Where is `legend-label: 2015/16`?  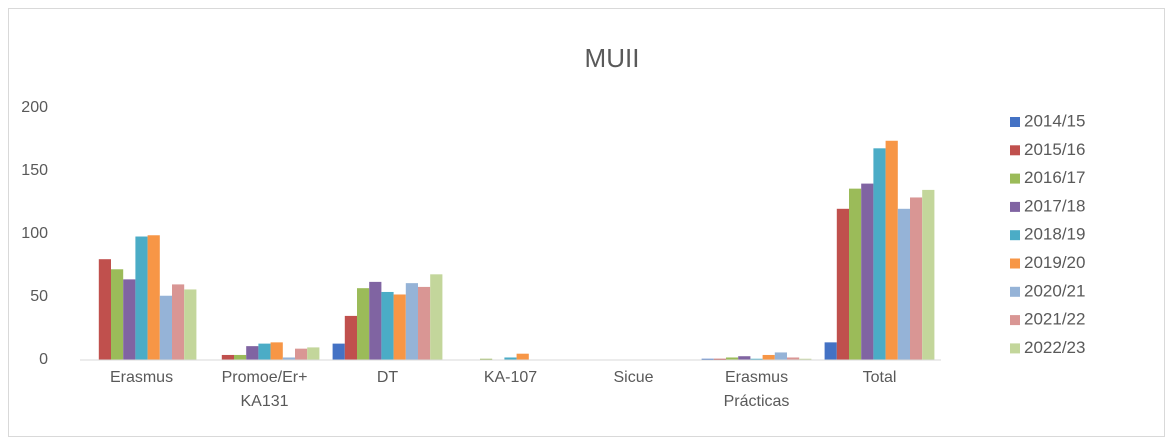
legend-label: 2015/16 is located at coordinates (1054, 149).